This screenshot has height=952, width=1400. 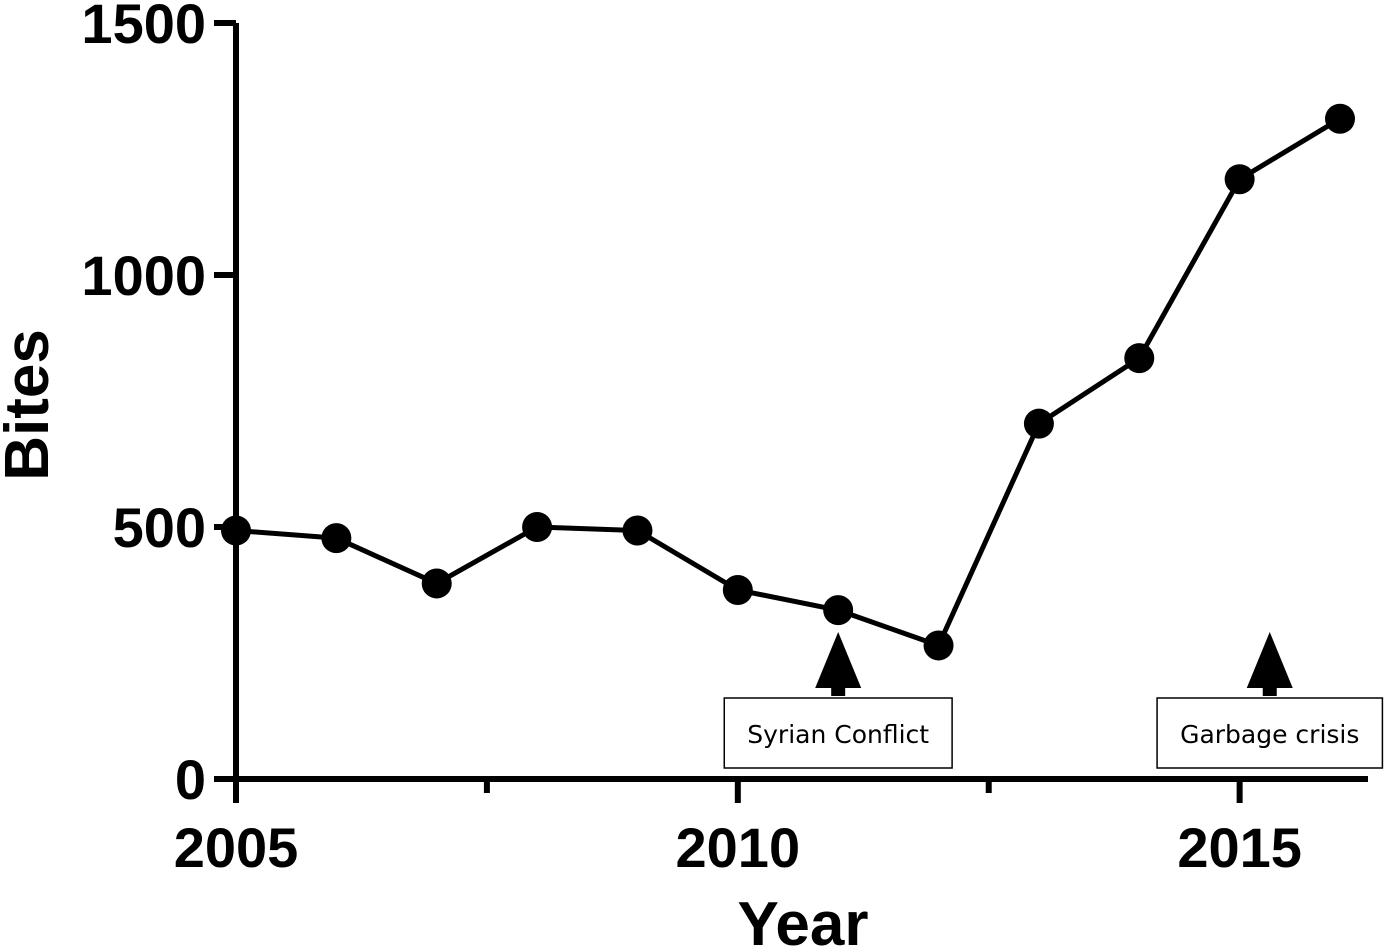 I want to click on y-tick-label: 500, so click(x=159, y=527).